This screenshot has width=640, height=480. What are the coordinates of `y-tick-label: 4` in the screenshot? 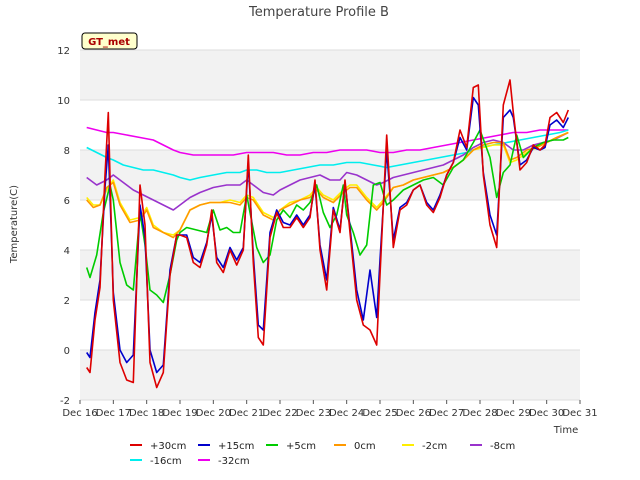 It's located at (67, 251).